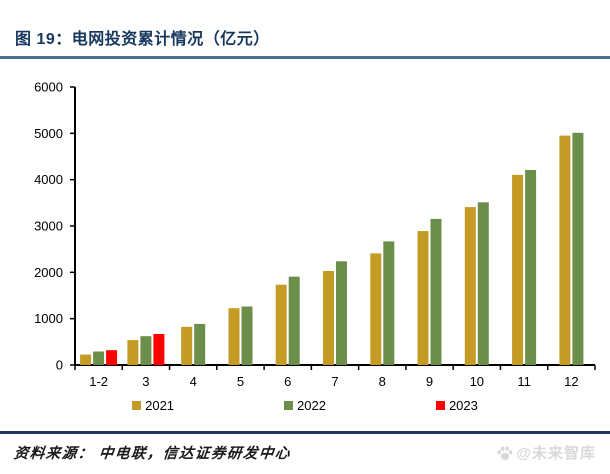 The width and height of the screenshot is (610, 474). Describe the element at coordinates (524, 381) in the screenshot. I see `x-tick-label: 11` at that location.